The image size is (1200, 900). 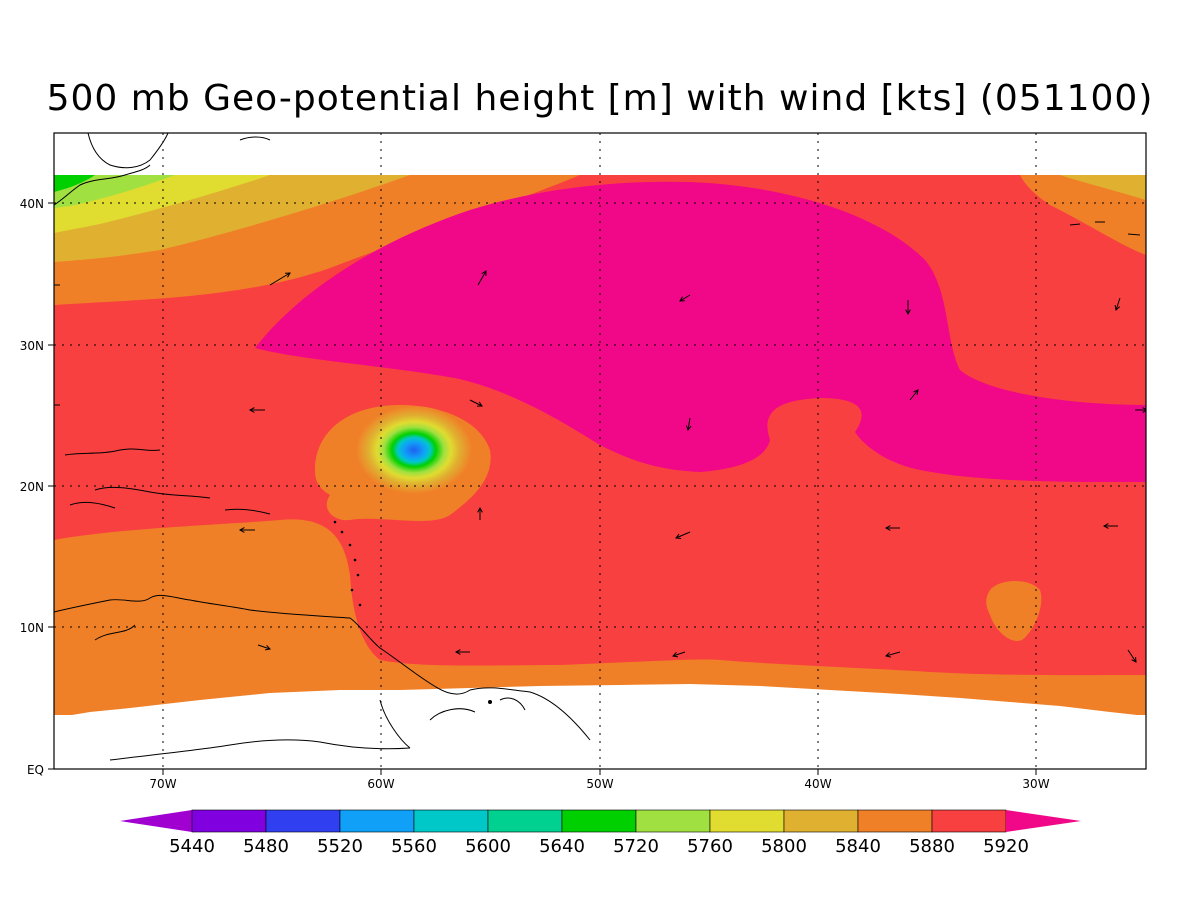 What do you see at coordinates (412, 612) in the screenshot?
I see `islands` at bounding box center [412, 612].